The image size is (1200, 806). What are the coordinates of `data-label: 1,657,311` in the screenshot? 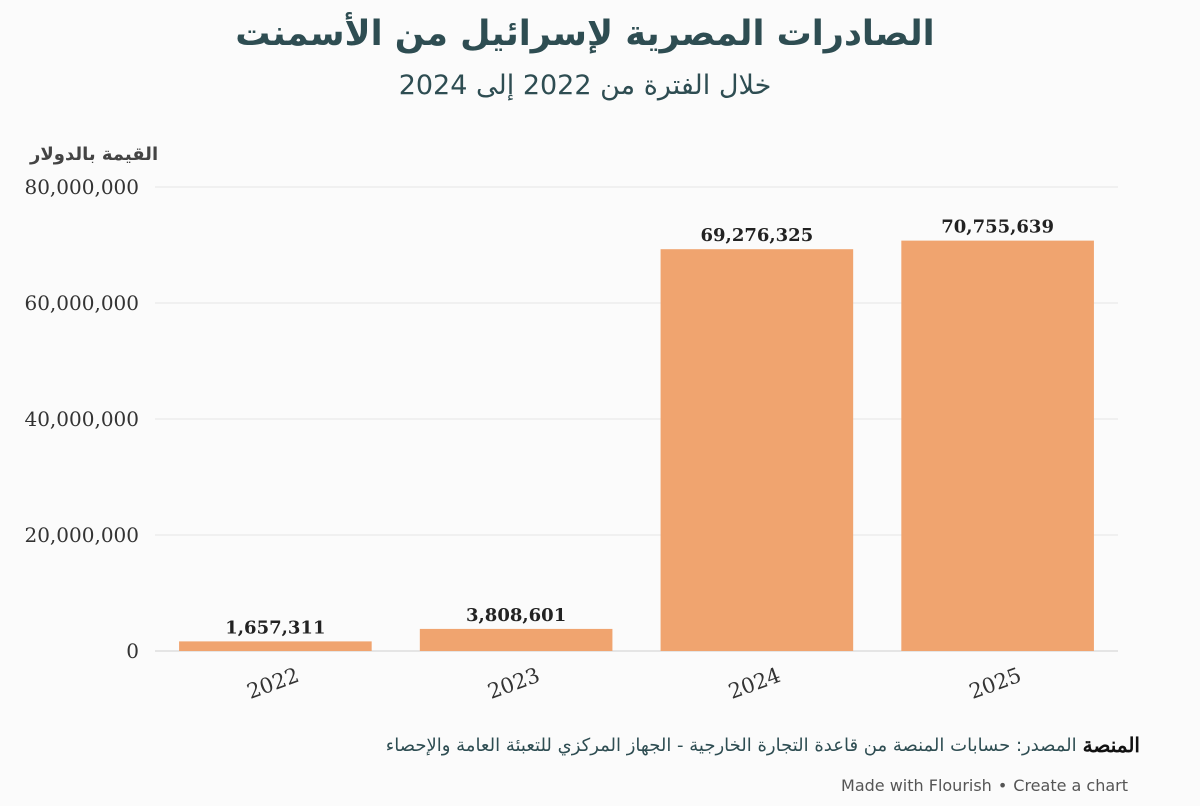 It's located at (275, 627).